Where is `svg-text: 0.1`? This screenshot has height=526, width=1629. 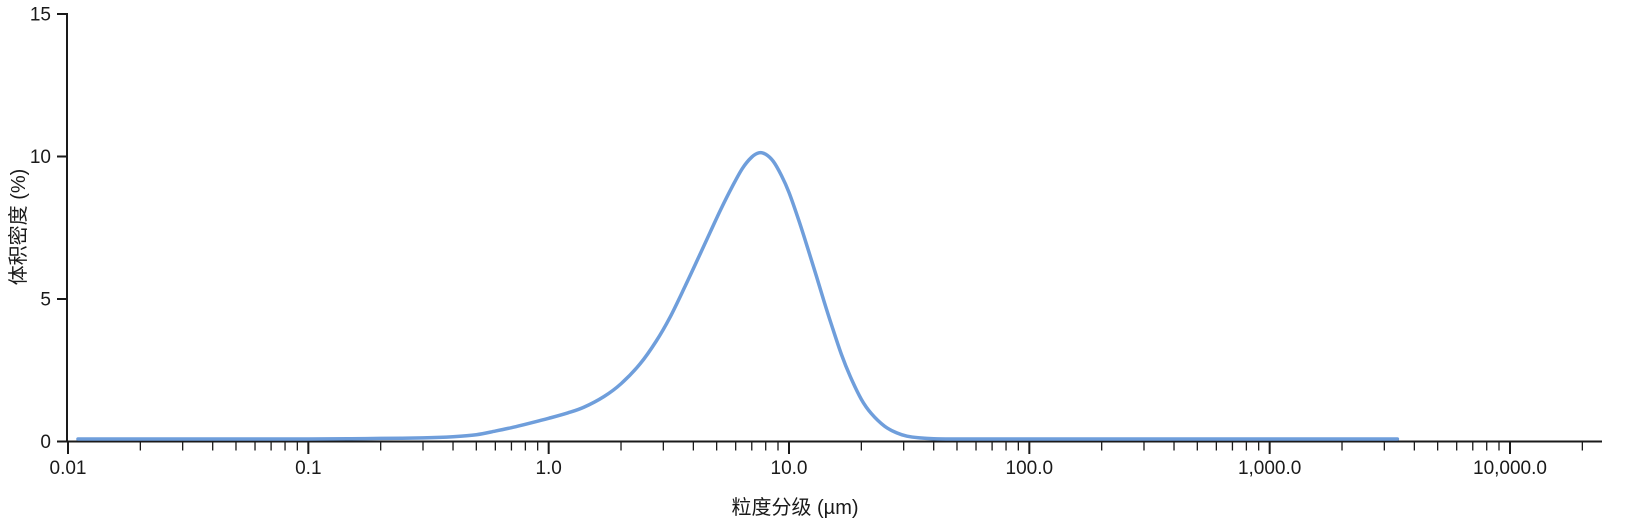
svg-text: 0.1 is located at coordinates (308, 468).